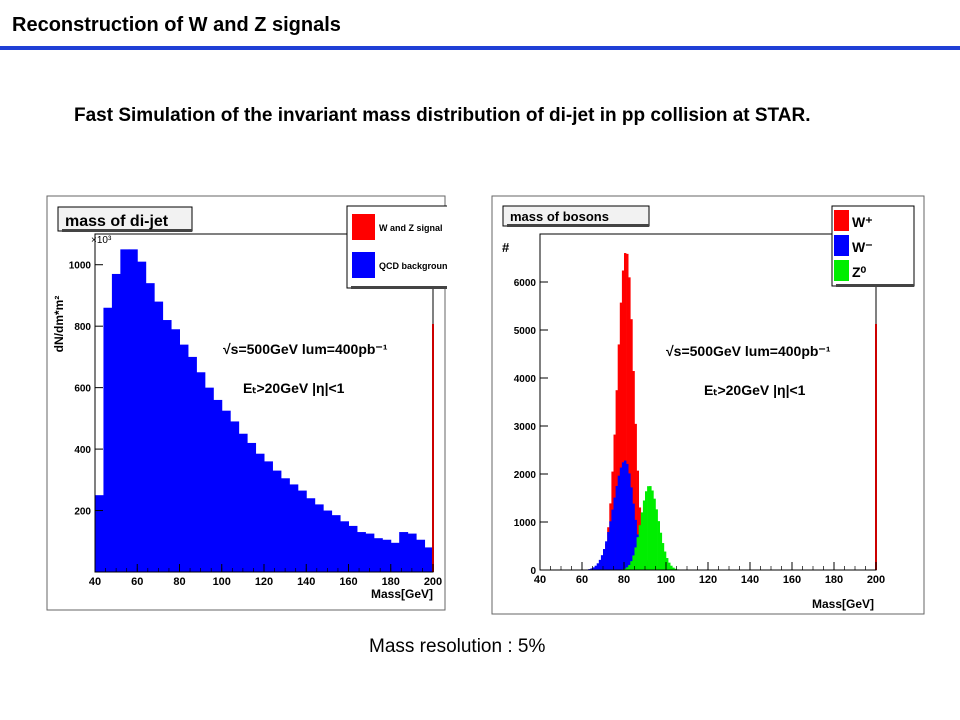 The image size is (960, 720). What do you see at coordinates (624, 580) in the screenshot?
I see `x-tick-label: 80` at bounding box center [624, 580].